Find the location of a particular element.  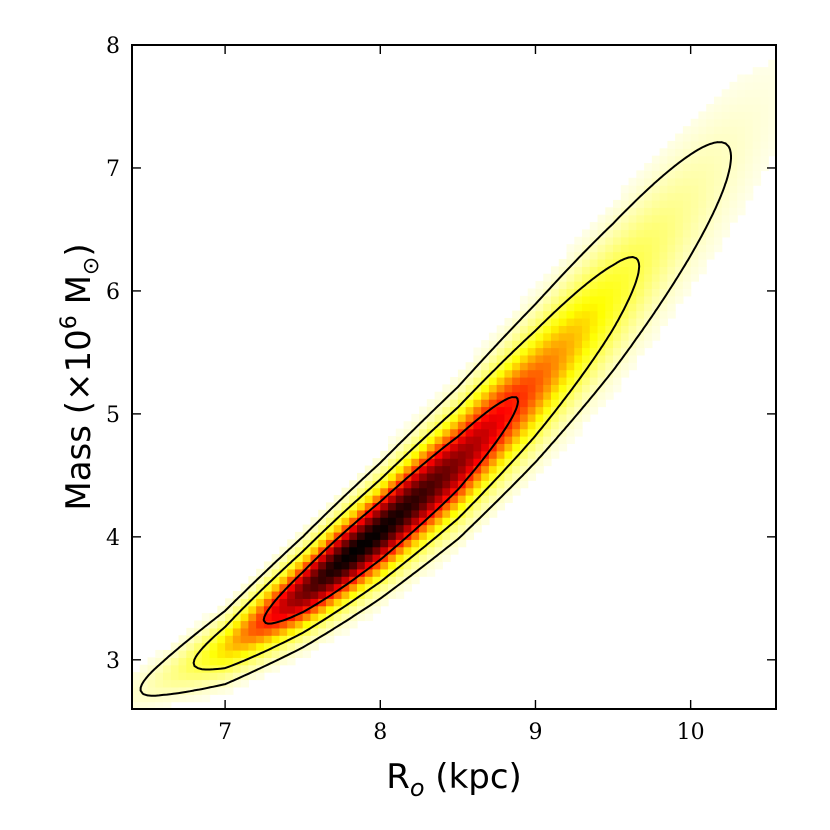

y-tick-label: 3 is located at coordinates (113, 661).